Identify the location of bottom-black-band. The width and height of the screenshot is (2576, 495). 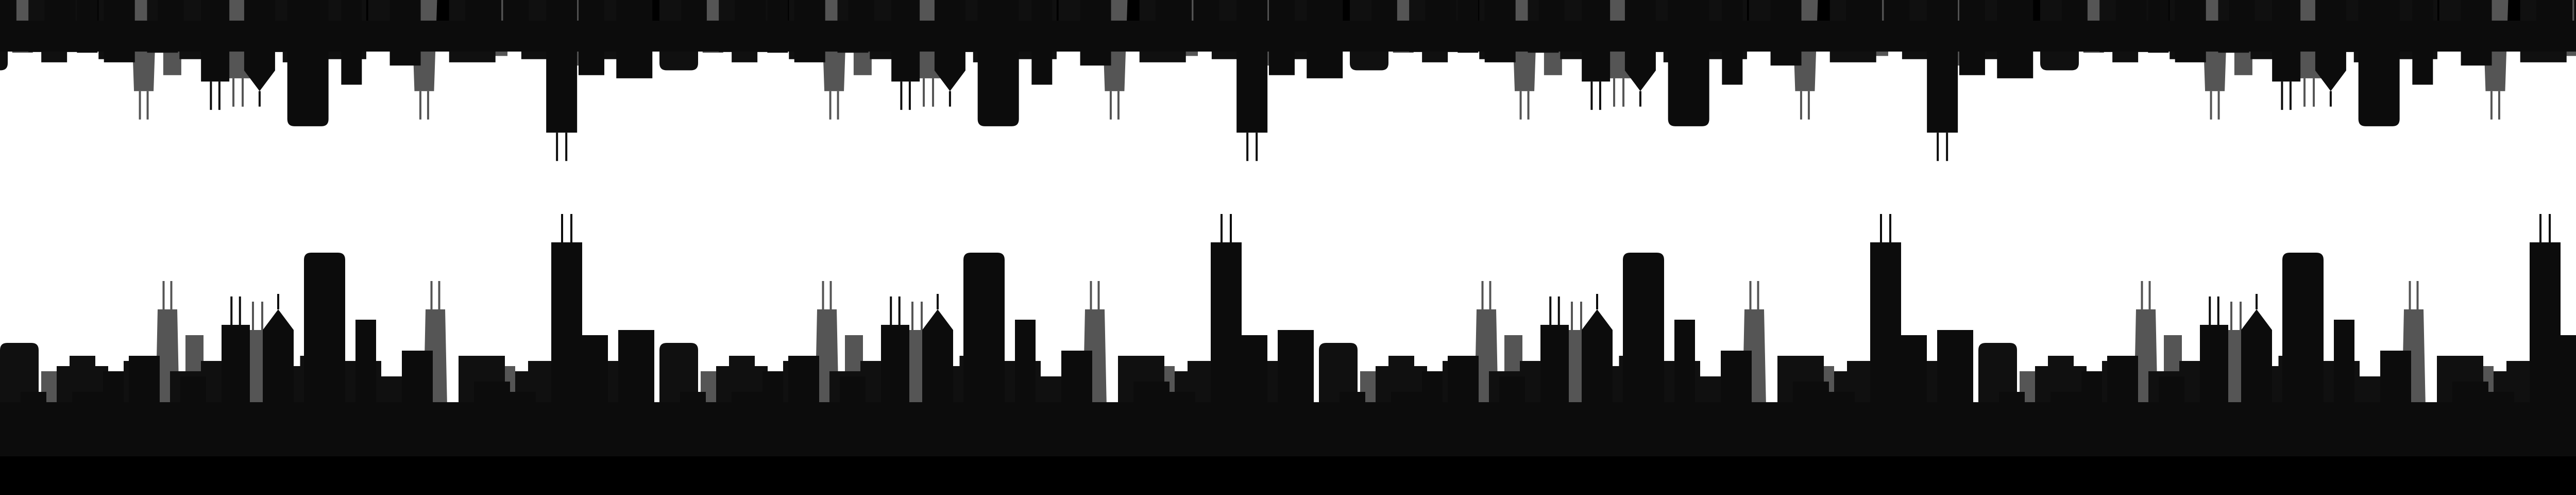
(1288, 474).